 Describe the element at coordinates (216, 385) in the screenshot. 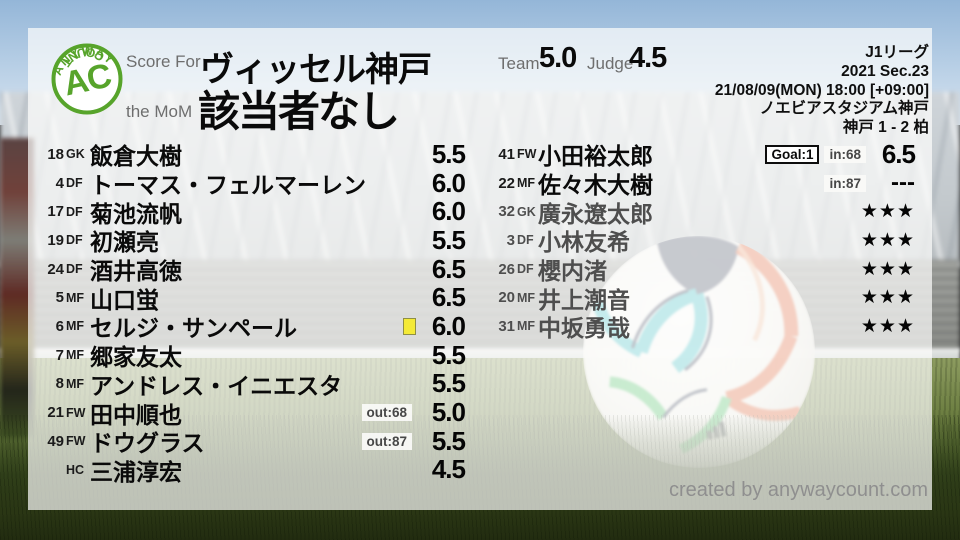

I see `player-name: アンドレス・イニエスタ` at that location.